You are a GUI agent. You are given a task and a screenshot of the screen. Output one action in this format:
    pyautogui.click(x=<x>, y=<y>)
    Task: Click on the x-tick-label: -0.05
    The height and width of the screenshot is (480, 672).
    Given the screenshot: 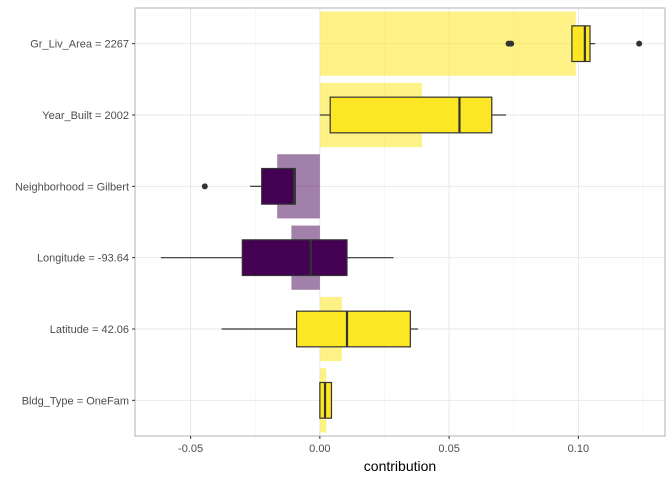 What is the action you would take?
    pyautogui.click(x=190, y=449)
    